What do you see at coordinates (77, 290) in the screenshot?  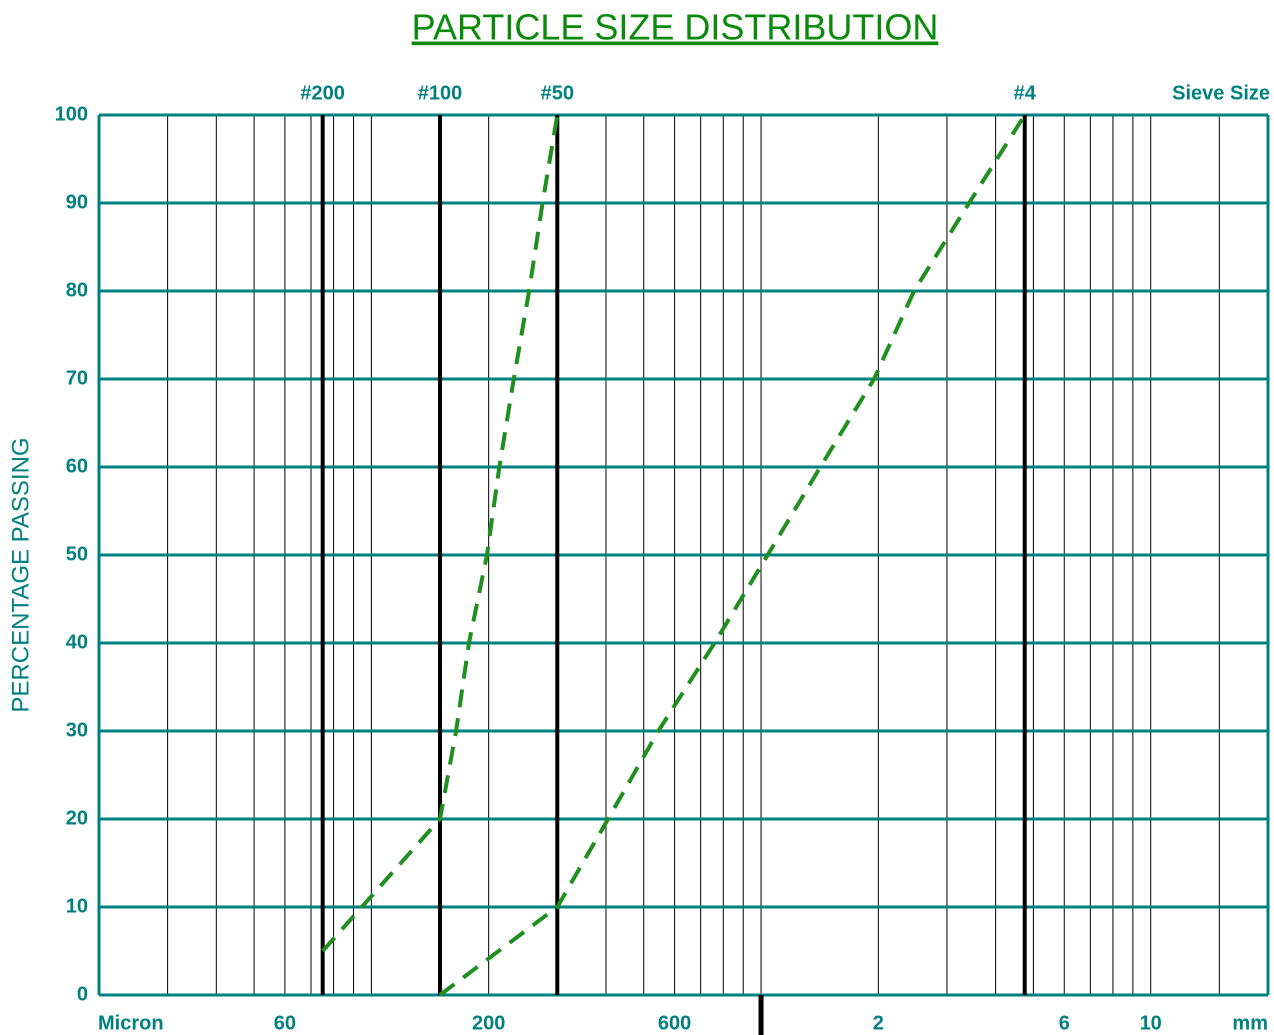 I see `y-tick-label: 80` at bounding box center [77, 290].